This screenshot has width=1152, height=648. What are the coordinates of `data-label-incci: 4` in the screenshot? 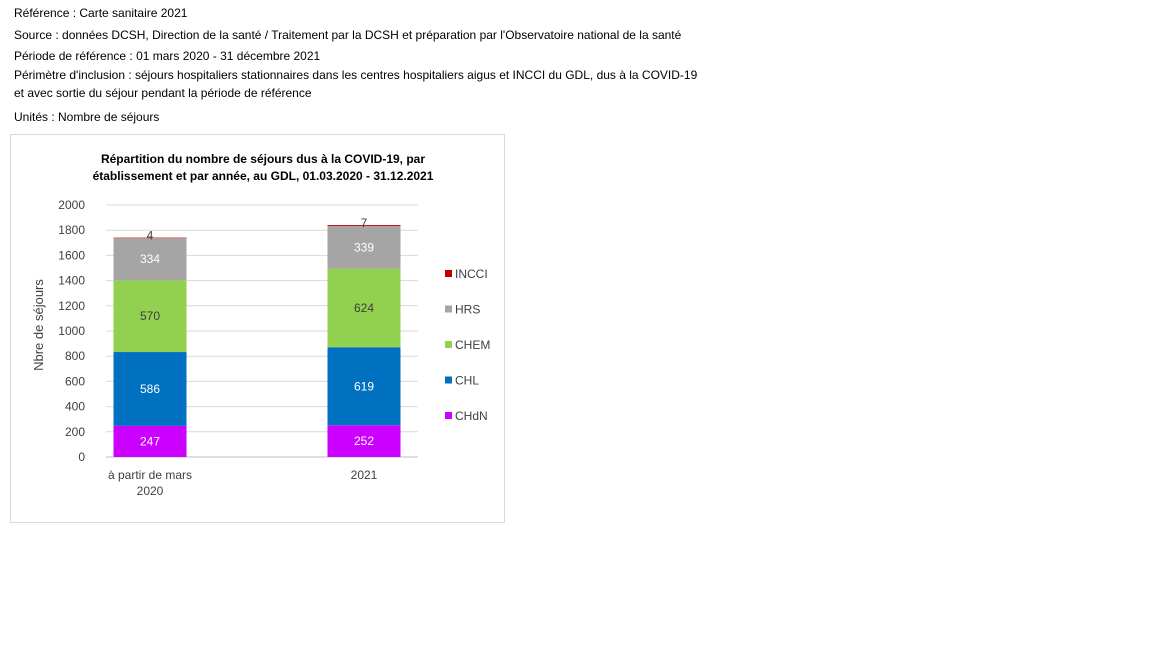 It's located at (150, 236).